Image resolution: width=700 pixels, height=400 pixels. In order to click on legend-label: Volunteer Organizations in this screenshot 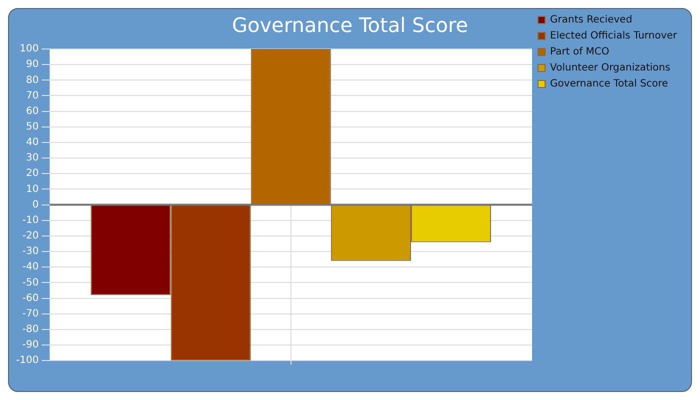, I will do `click(610, 68)`.